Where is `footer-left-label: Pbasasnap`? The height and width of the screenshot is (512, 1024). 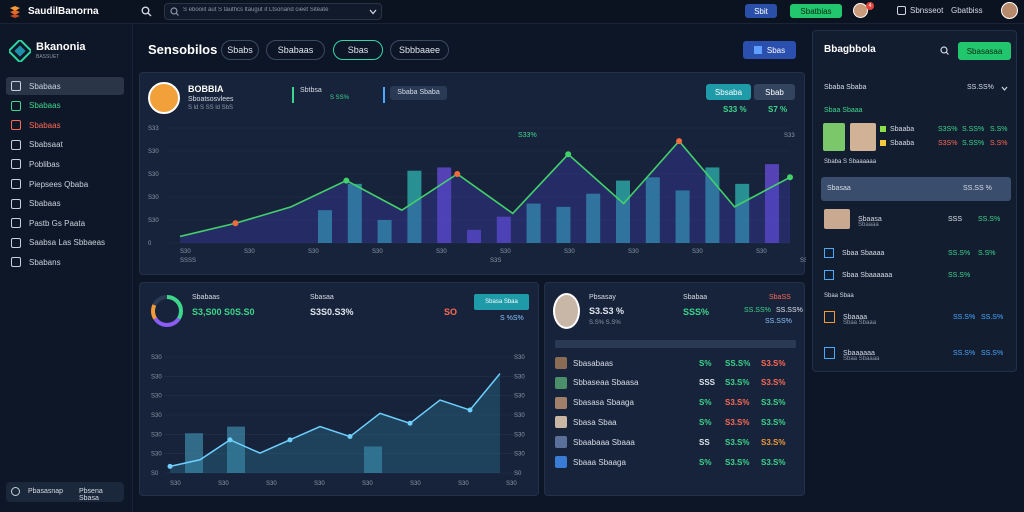 footer-left-label: Pbasasnap is located at coordinates (46, 491).